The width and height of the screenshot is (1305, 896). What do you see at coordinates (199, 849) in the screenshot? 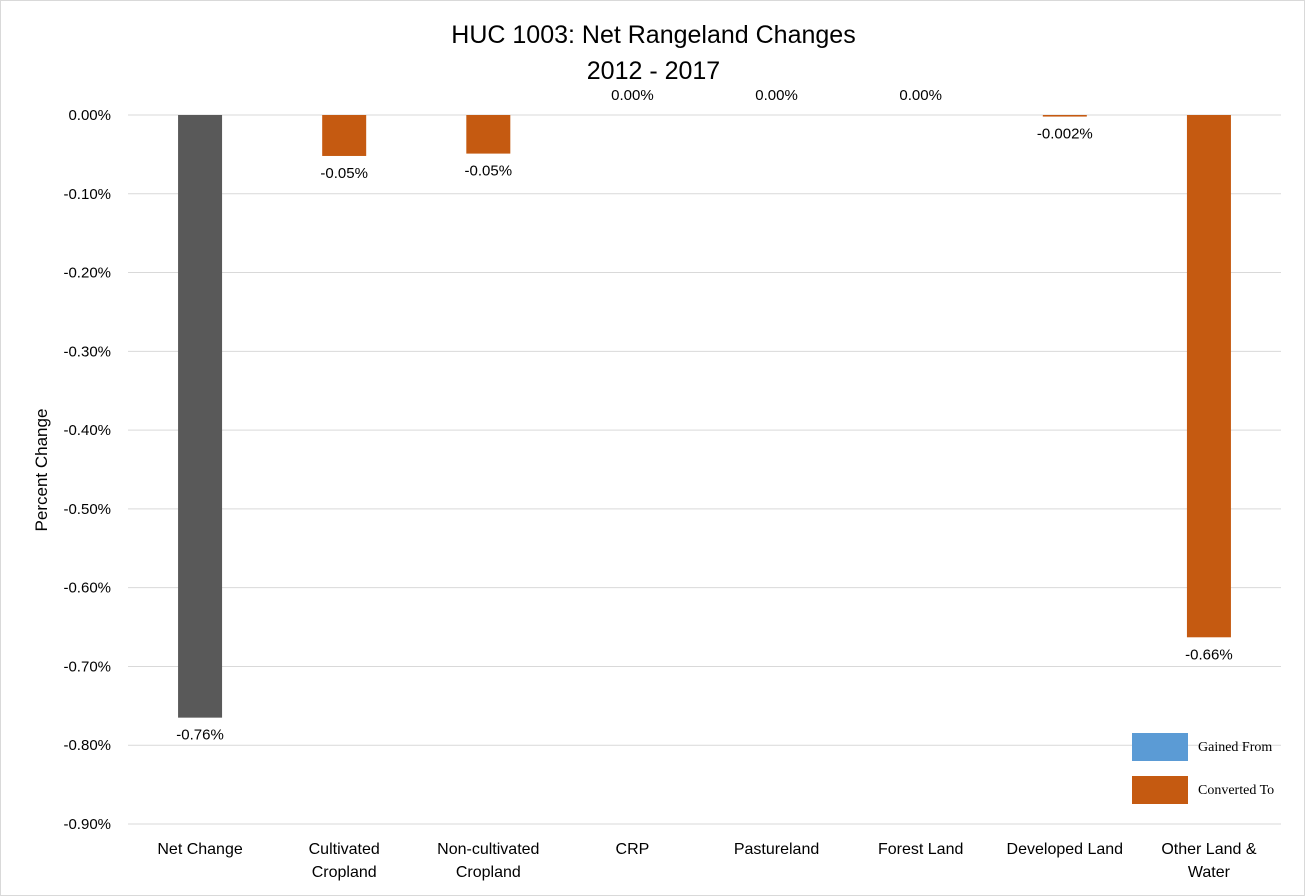
I see `x-tick-label: Net Change` at bounding box center [199, 849].